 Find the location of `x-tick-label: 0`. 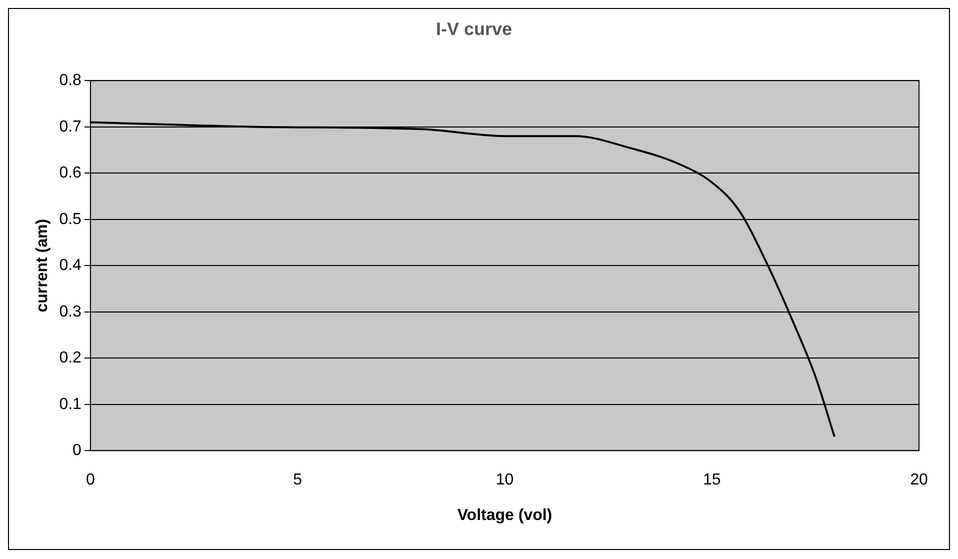

x-tick-label: 0 is located at coordinates (90, 480).